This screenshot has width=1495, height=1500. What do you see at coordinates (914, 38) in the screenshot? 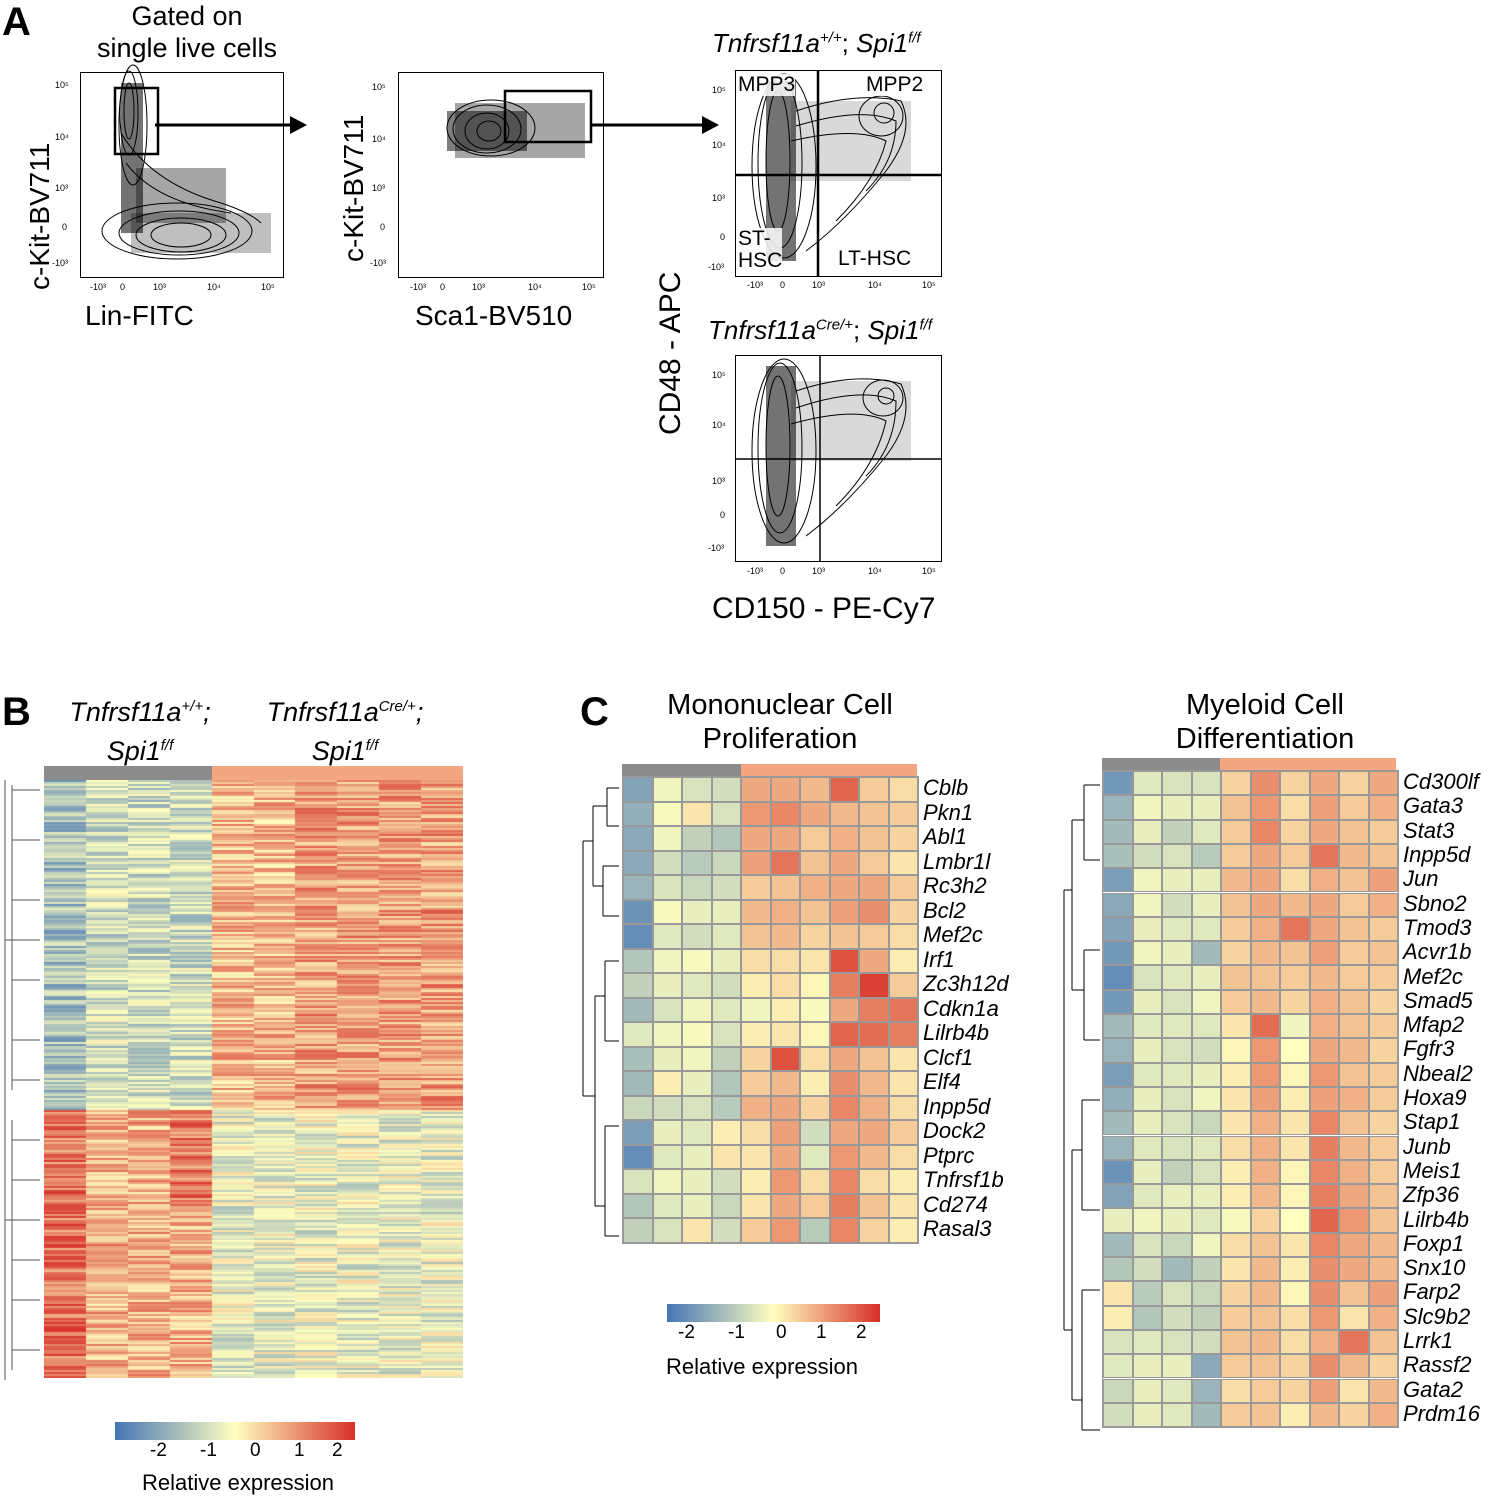
I see `geno-wt-flox-sup: f/f` at bounding box center [914, 38].